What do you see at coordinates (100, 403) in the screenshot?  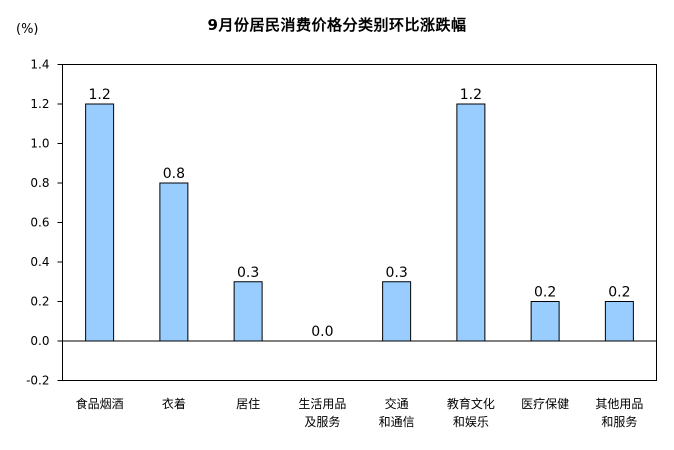 I see `category-label: 食品烟酒` at bounding box center [100, 403].